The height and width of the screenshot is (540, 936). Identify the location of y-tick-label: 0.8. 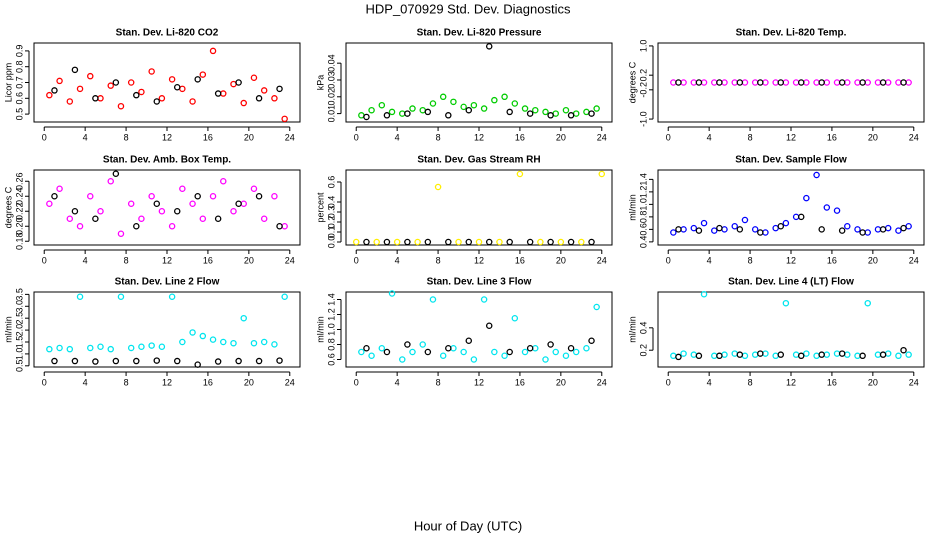
(331, 344).